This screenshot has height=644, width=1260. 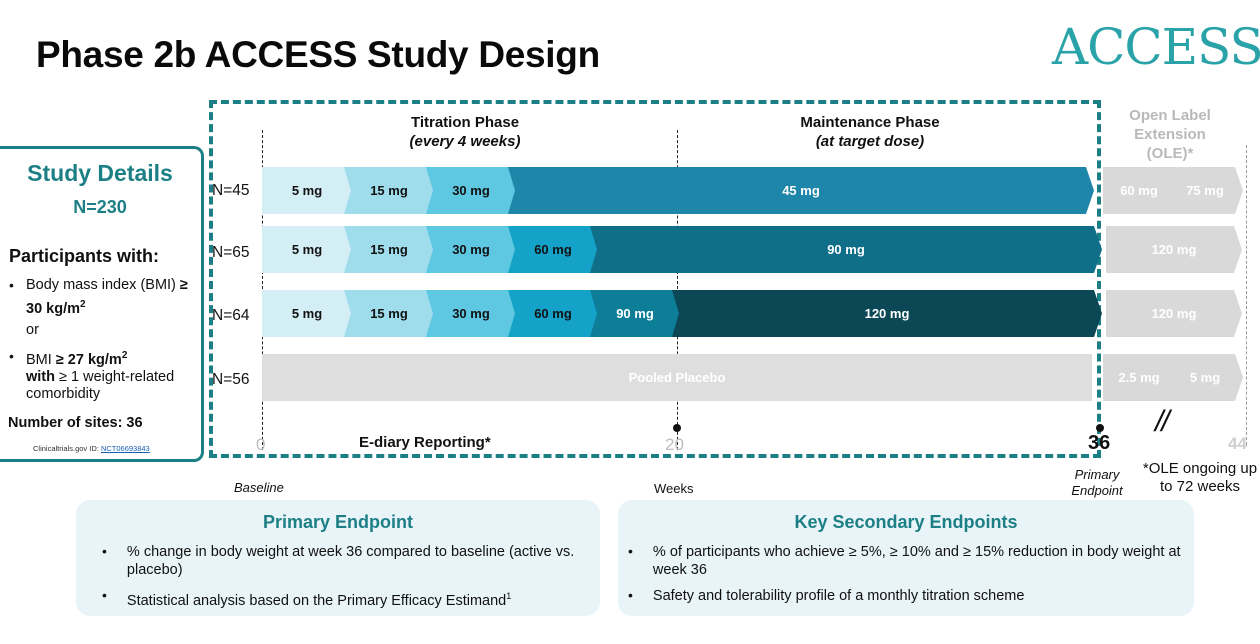 I want to click on maintenance-phase-heading: Maintenance Phase (at target dose), so click(x=870, y=132).